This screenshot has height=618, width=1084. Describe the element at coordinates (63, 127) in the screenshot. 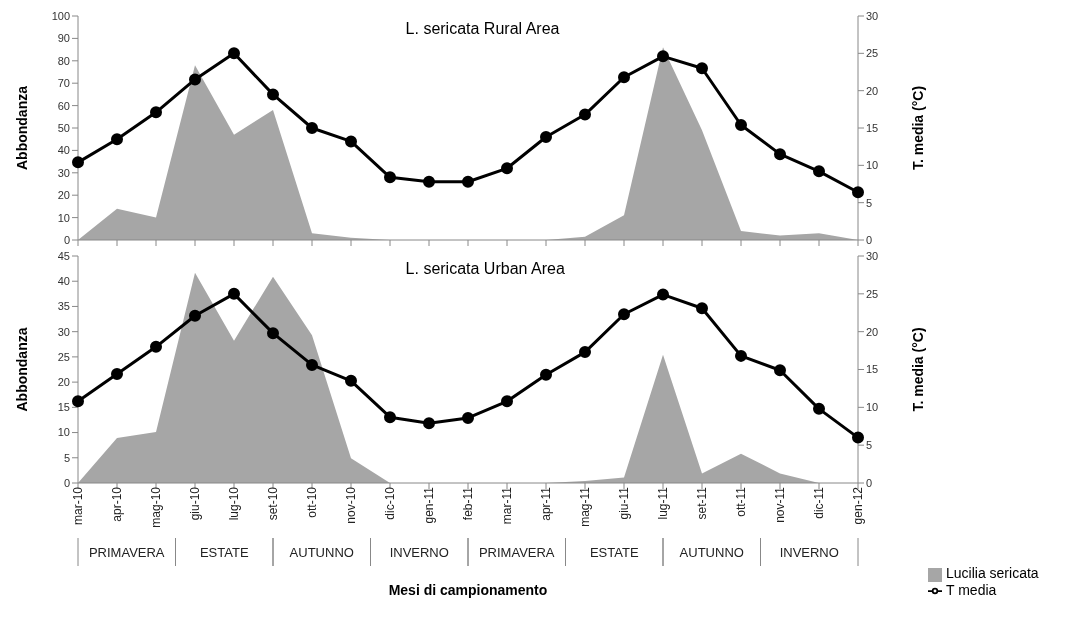

I see `y-tick-label: 50` at that location.